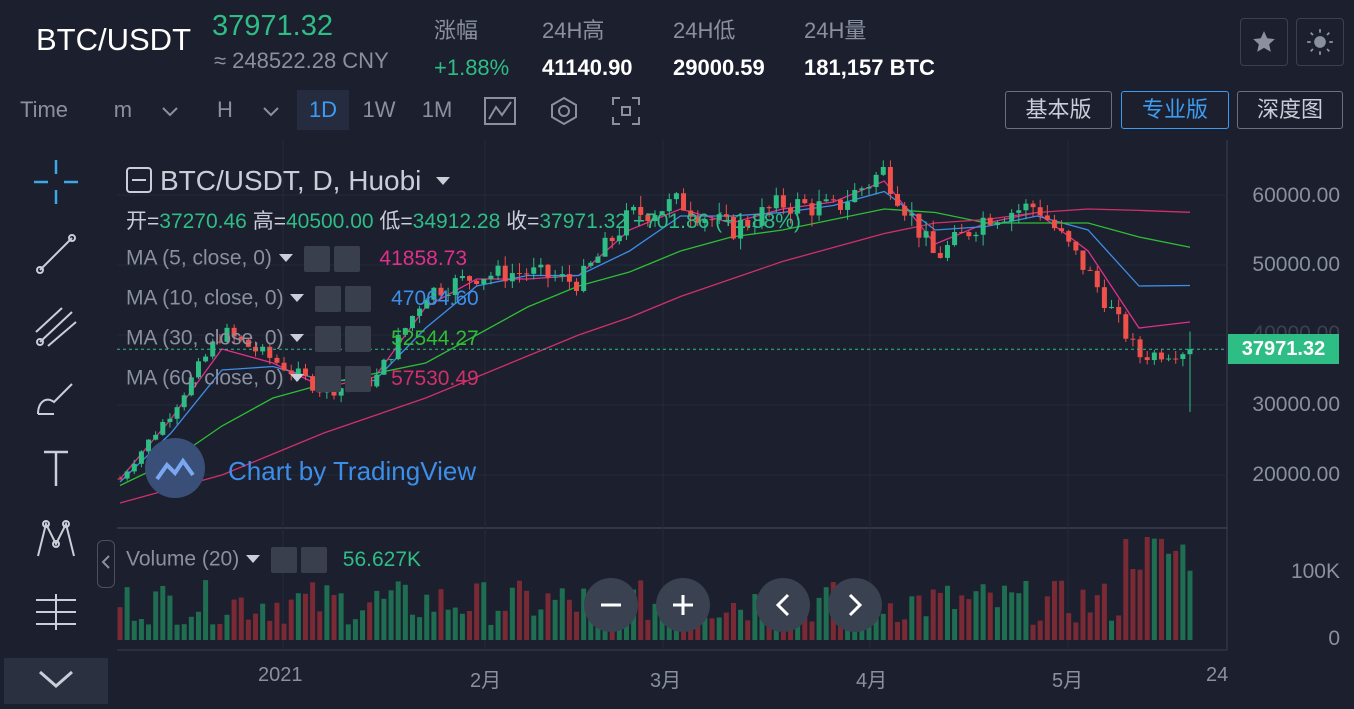  Describe the element at coordinates (564, 110) in the screenshot. I see `settings-button` at that location.